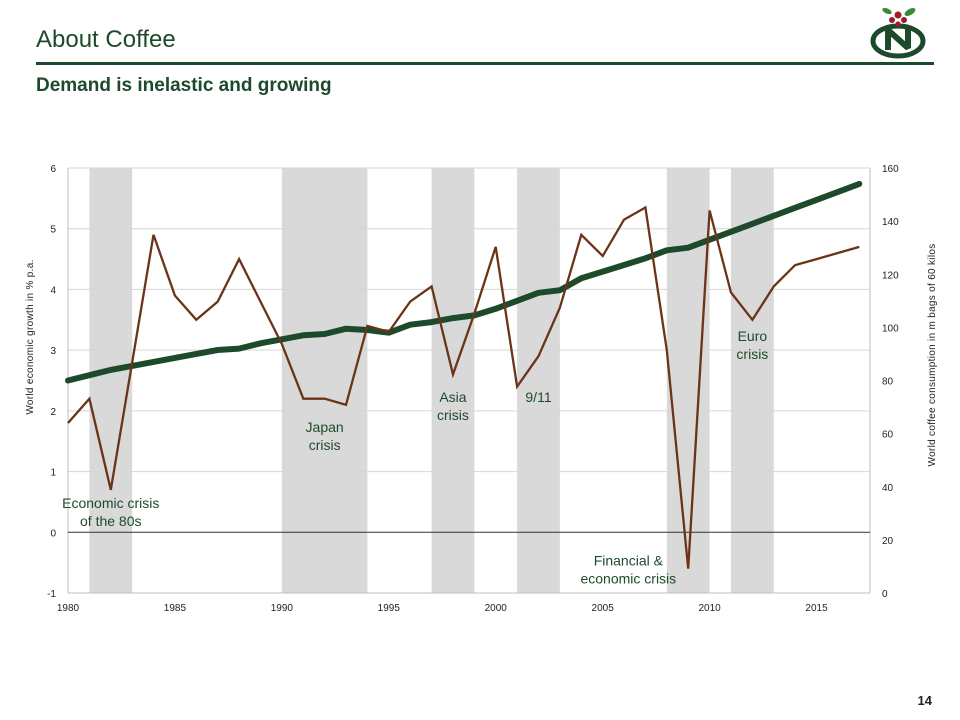 Image resolution: width=960 pixels, height=720 pixels. I want to click on crisis-annotation-4: Financial & economic crisis, so click(628, 570).